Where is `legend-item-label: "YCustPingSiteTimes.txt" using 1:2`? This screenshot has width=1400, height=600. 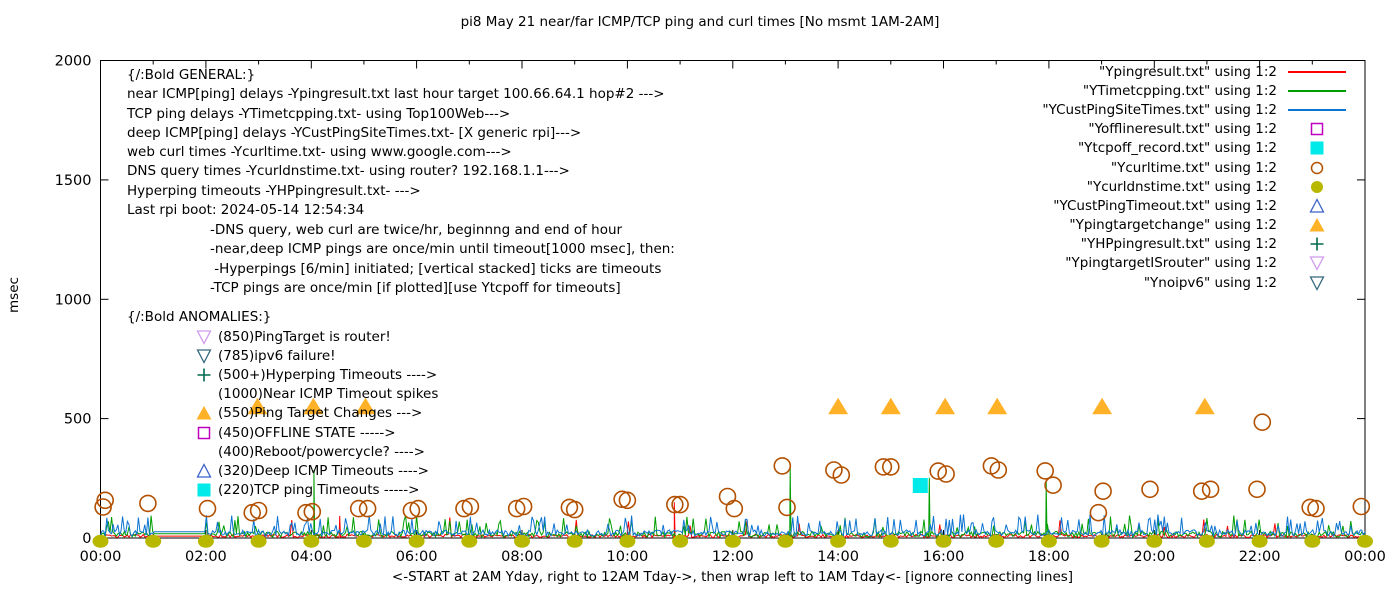 legend-item-label: "YCustPingSiteTimes.txt" using 1:2 is located at coordinates (1159, 109).